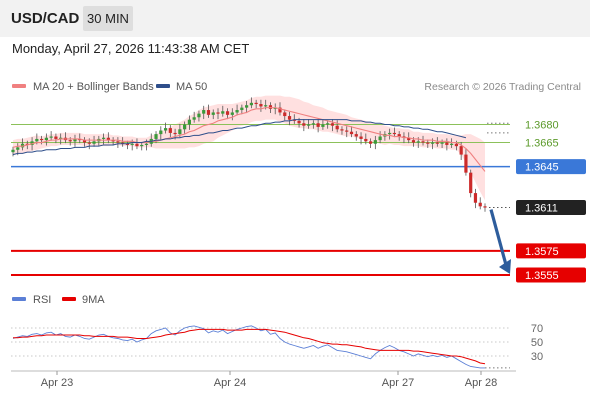  What do you see at coordinates (57, 383) in the screenshot?
I see `x-tick-label-0: Apr 23` at bounding box center [57, 383].